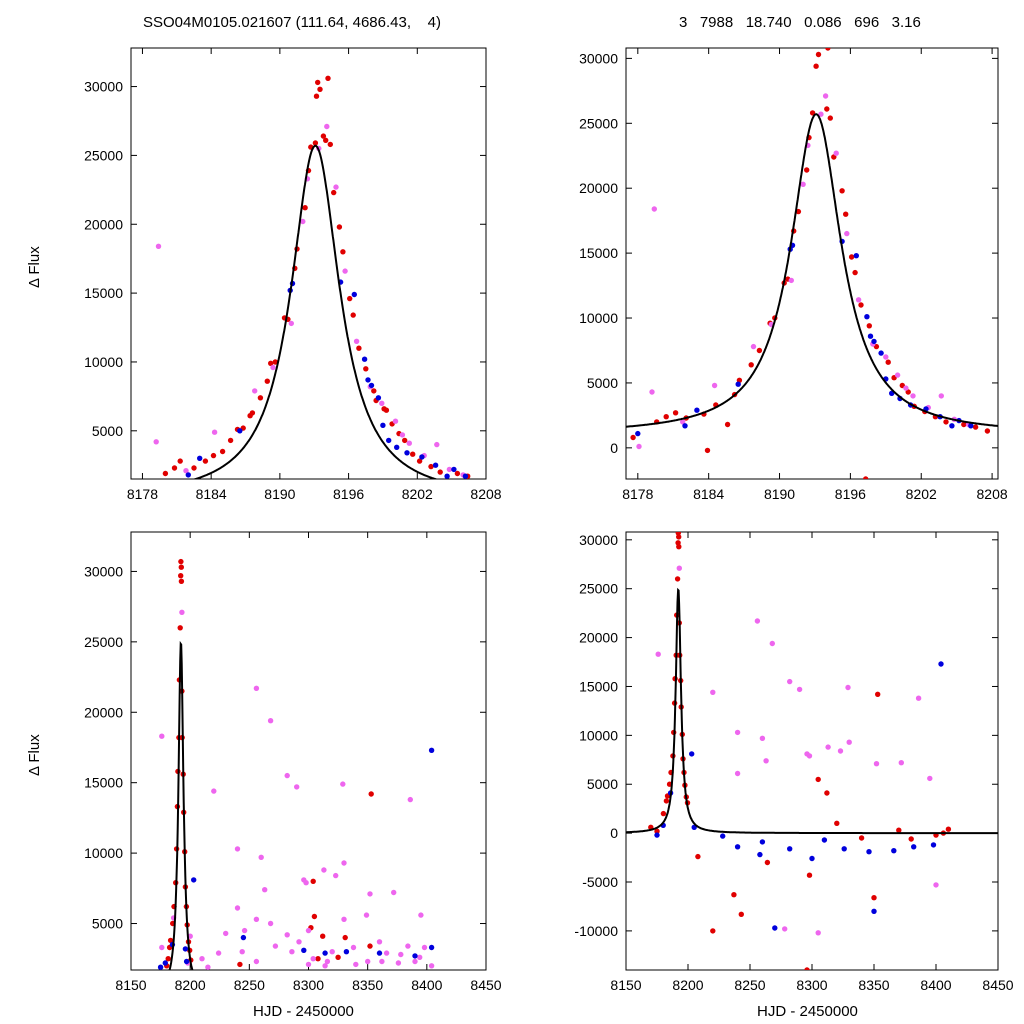 The width and height of the screenshot is (1024, 1024). I want to click on plot-frame, so click(308, 263).